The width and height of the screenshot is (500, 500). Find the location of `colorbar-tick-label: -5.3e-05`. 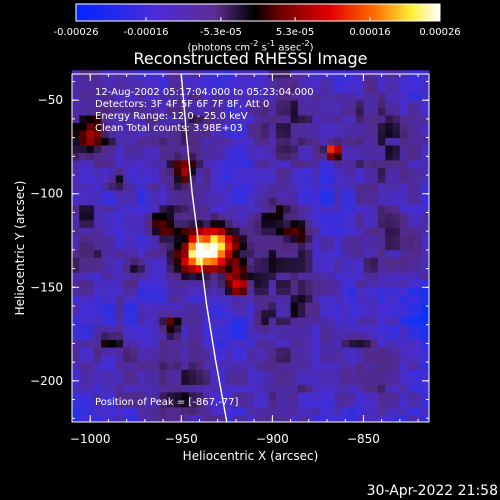

colorbar-tick-label: -5.3e-05 is located at coordinates (221, 32).